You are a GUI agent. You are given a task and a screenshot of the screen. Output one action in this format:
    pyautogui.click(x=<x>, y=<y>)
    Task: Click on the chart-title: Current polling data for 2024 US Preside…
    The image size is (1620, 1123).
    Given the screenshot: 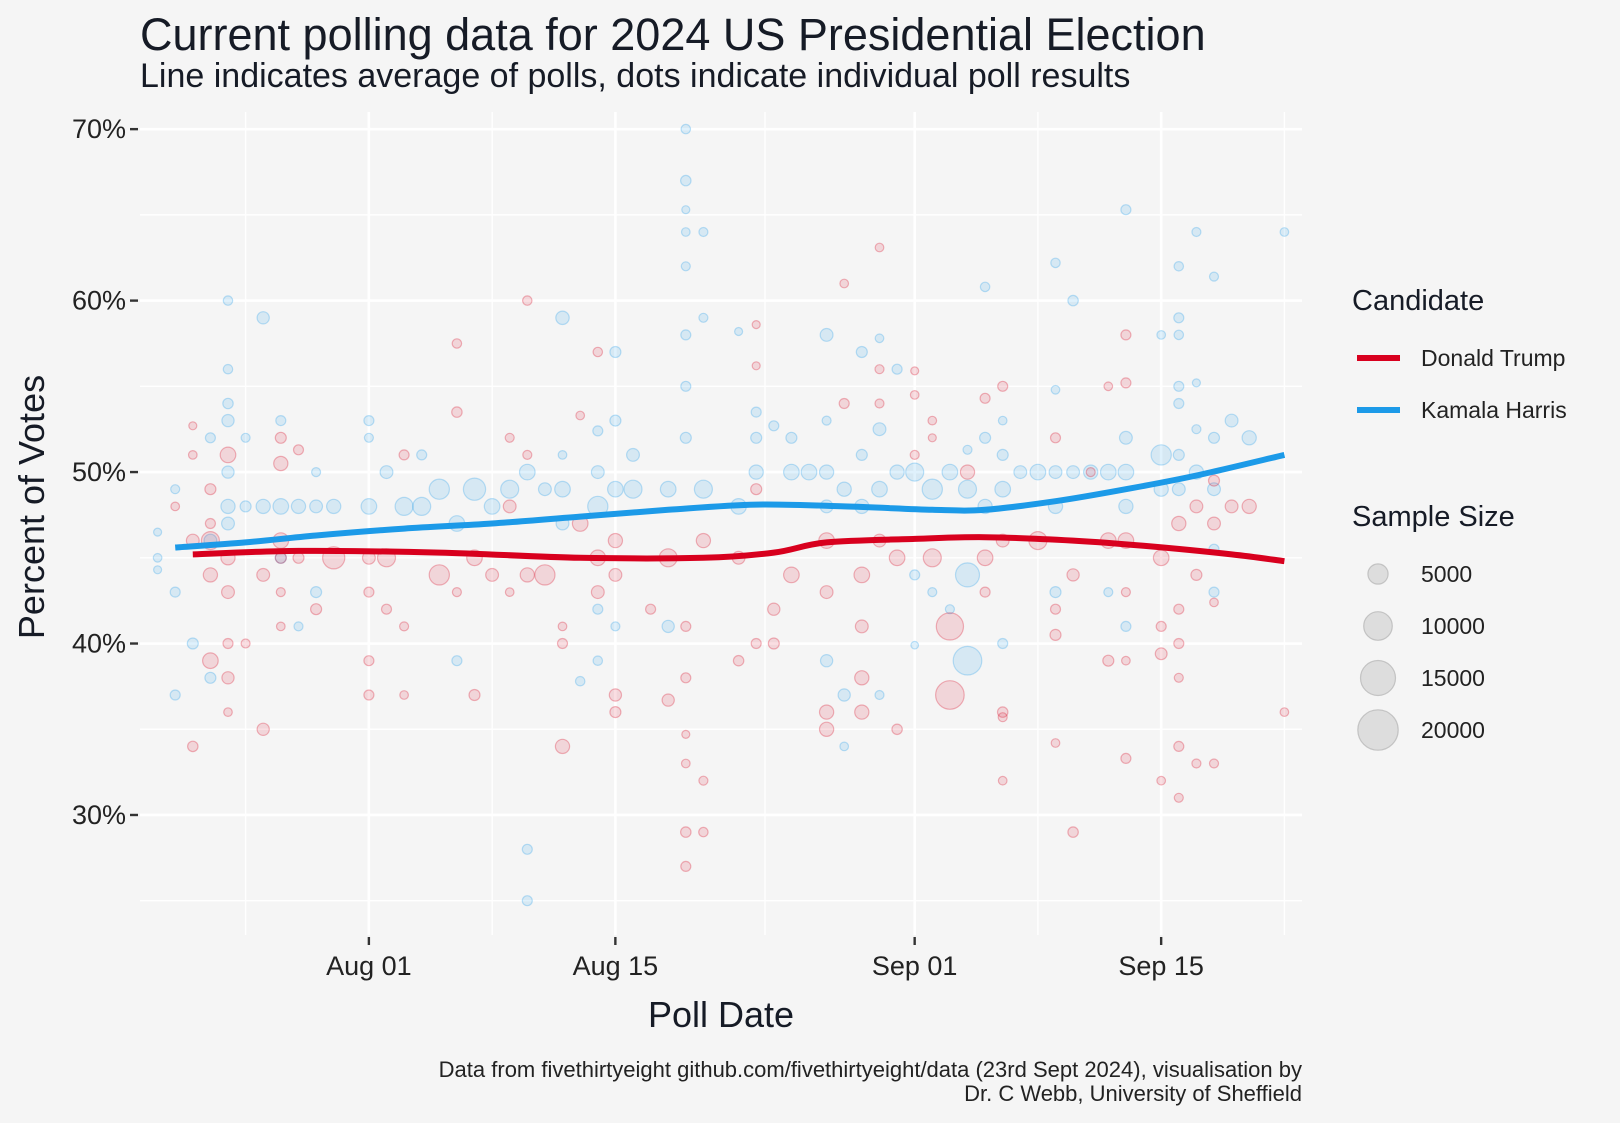 What is the action you would take?
    pyautogui.click(x=673, y=34)
    